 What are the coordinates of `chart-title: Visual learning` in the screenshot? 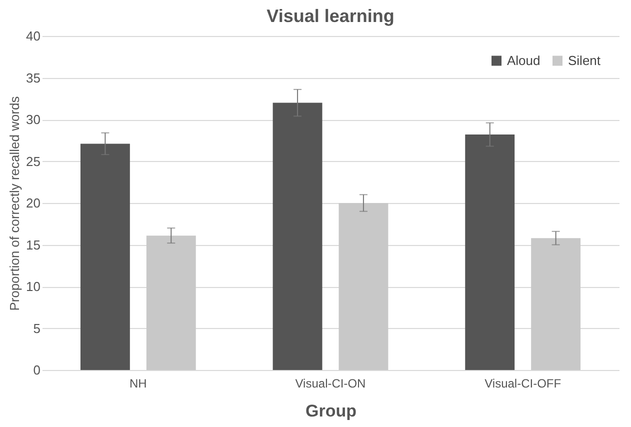 It's located at (330, 16).